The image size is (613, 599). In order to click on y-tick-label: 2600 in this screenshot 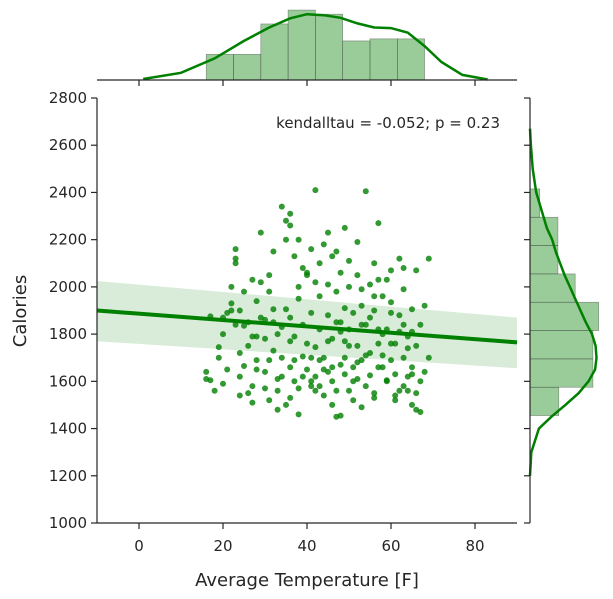, I will do `click(68, 145)`.